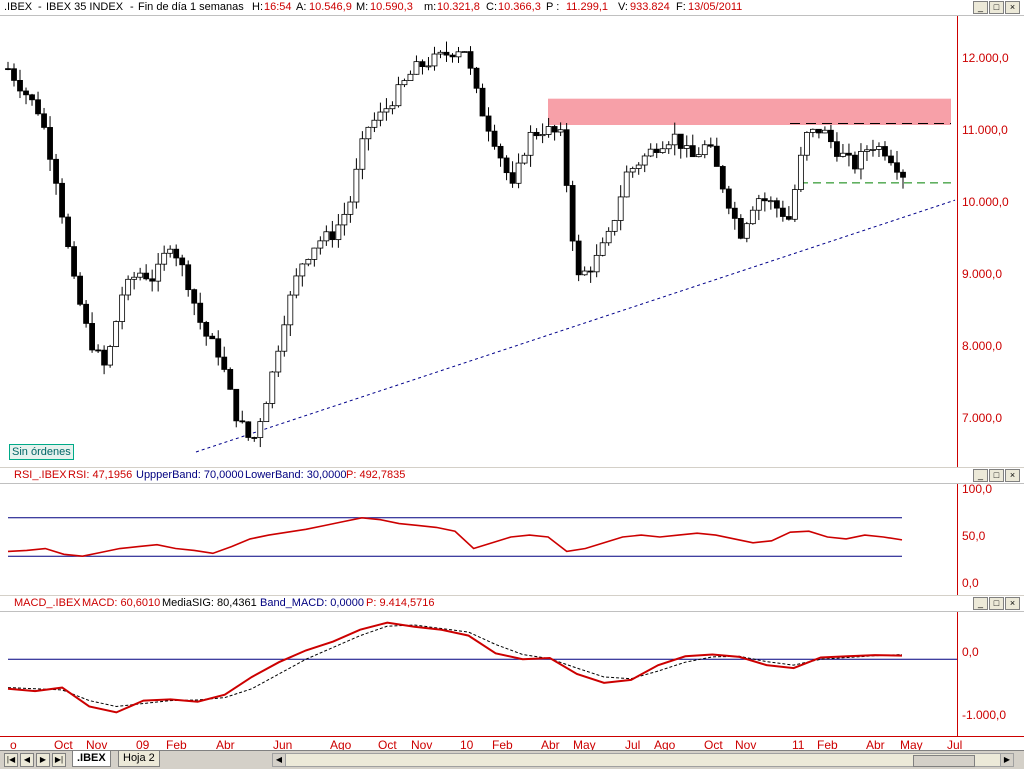 This screenshot has width=1024, height=769. What do you see at coordinates (330, 7) in the screenshot?
I see `header-a: 10.546,9` at bounding box center [330, 7].